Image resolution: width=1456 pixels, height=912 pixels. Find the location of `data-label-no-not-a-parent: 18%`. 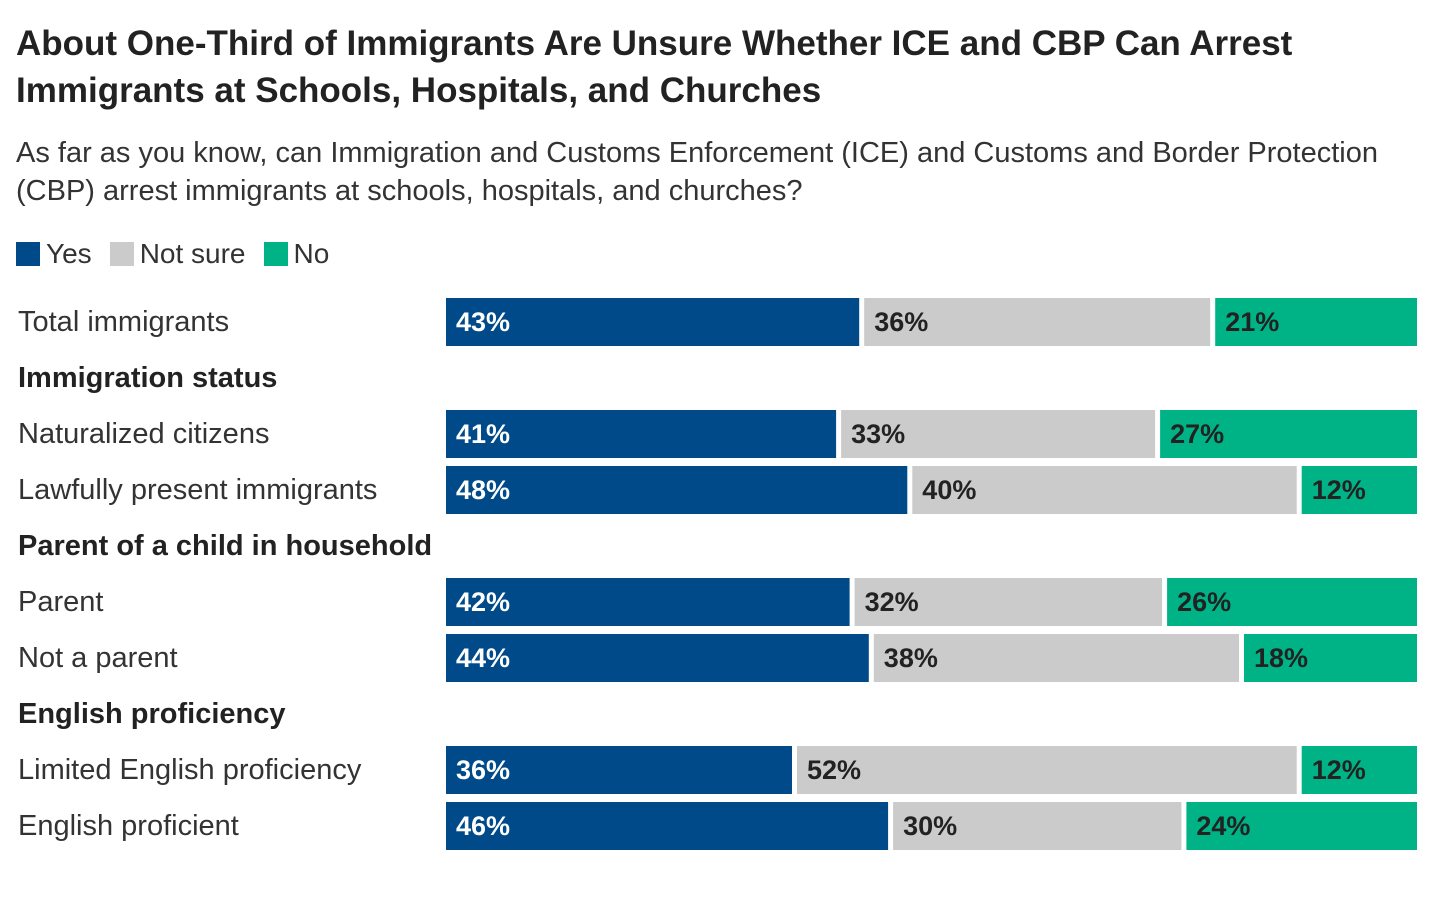

data-label-no-not-a-parent: 18% is located at coordinates (1281, 658).